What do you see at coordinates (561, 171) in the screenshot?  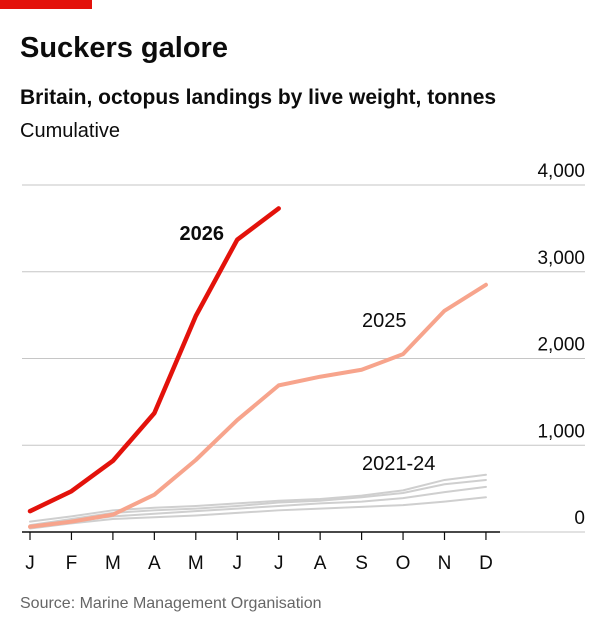 I see `y-tick-label: 4,000` at bounding box center [561, 171].